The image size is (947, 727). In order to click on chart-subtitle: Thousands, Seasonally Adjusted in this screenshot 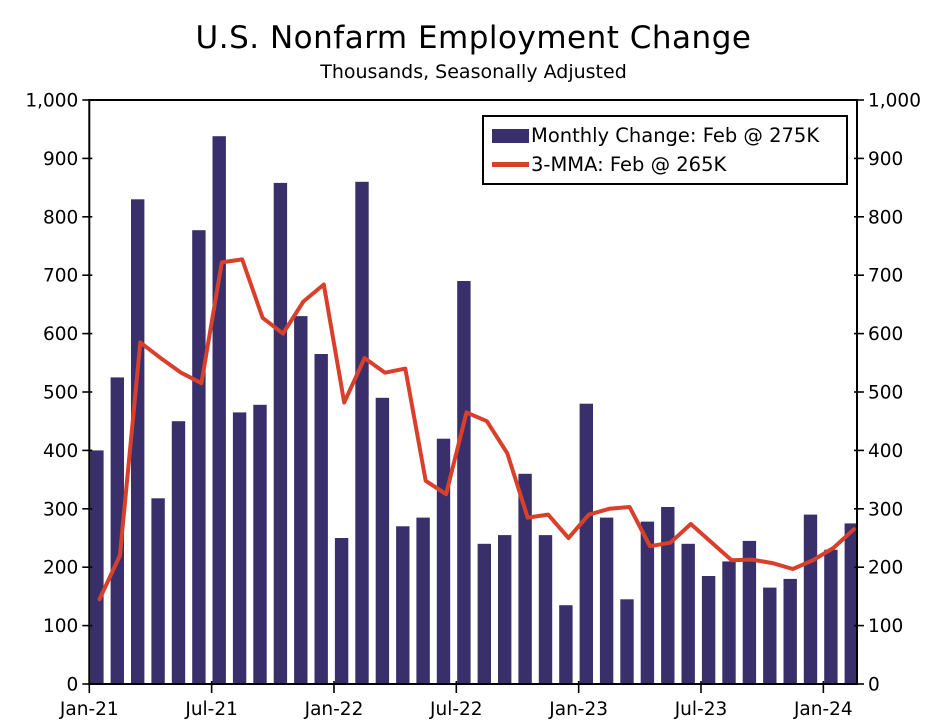, I will do `click(473, 72)`.